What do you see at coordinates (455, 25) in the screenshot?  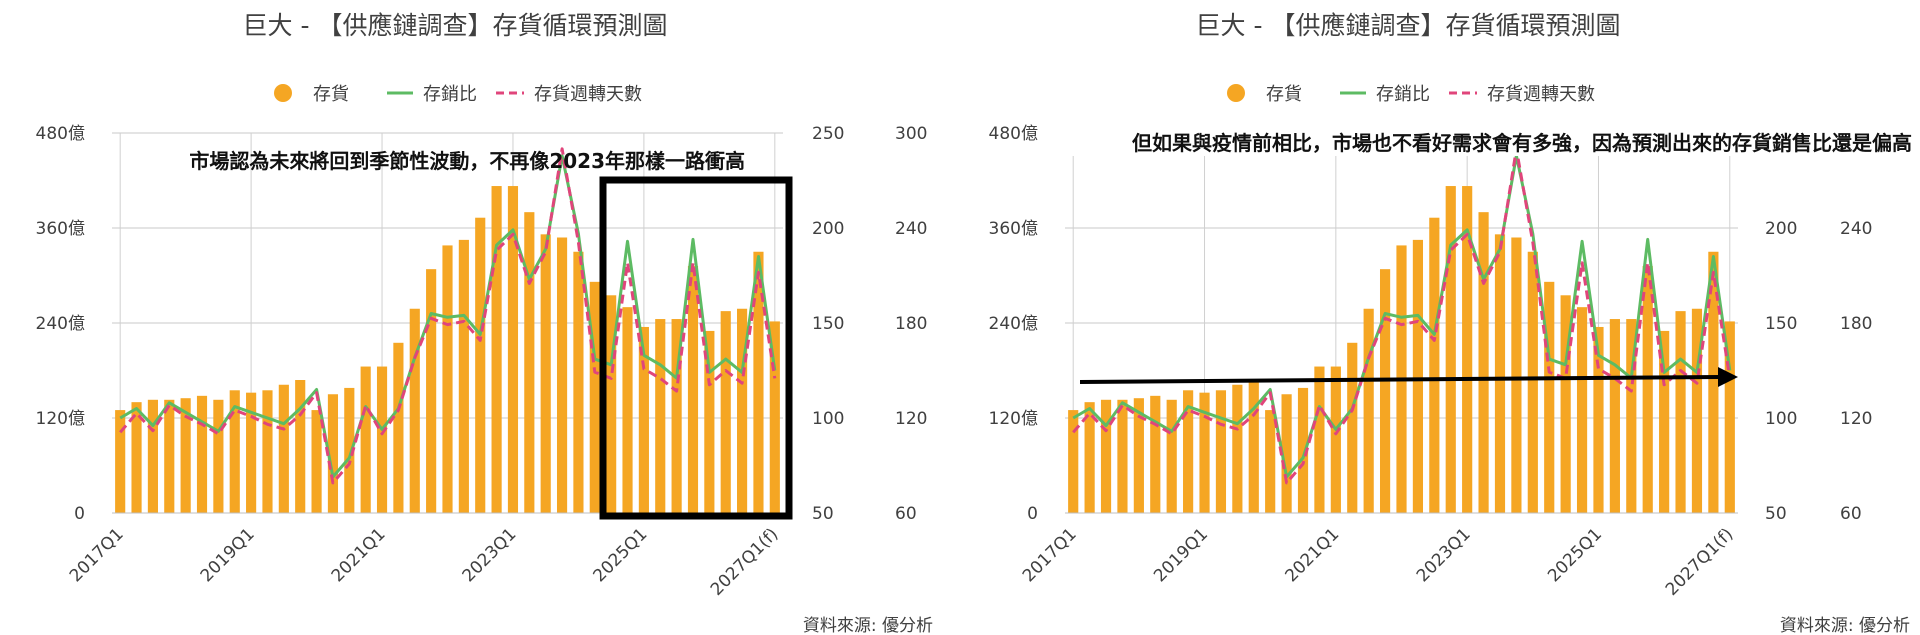 I see `chart-title: 巨大 - 【供應鏈調查】存貨循環預測圖` at bounding box center [455, 25].